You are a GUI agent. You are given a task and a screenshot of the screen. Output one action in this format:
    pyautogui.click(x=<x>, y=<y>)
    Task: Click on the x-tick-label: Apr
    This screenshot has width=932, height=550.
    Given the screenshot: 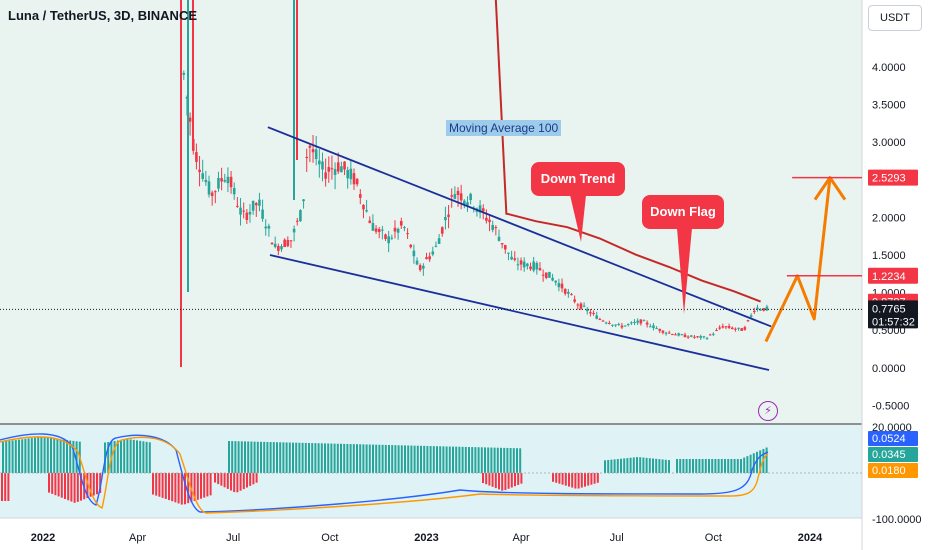 What is the action you would take?
    pyautogui.click(x=137, y=538)
    